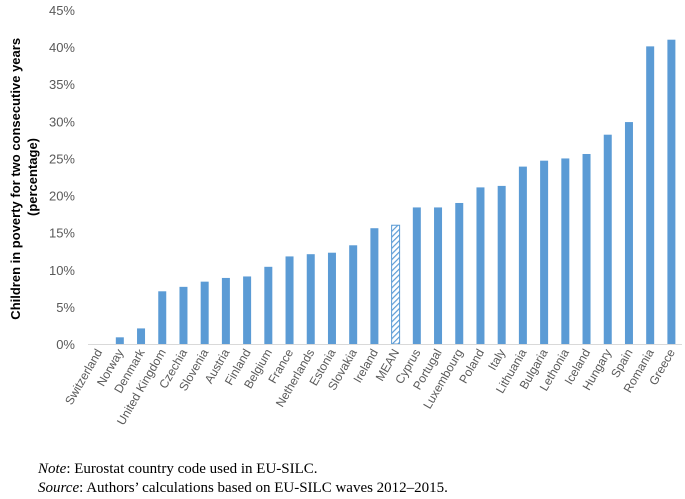  I want to click on y-tick-label: 40%, so click(62, 47).